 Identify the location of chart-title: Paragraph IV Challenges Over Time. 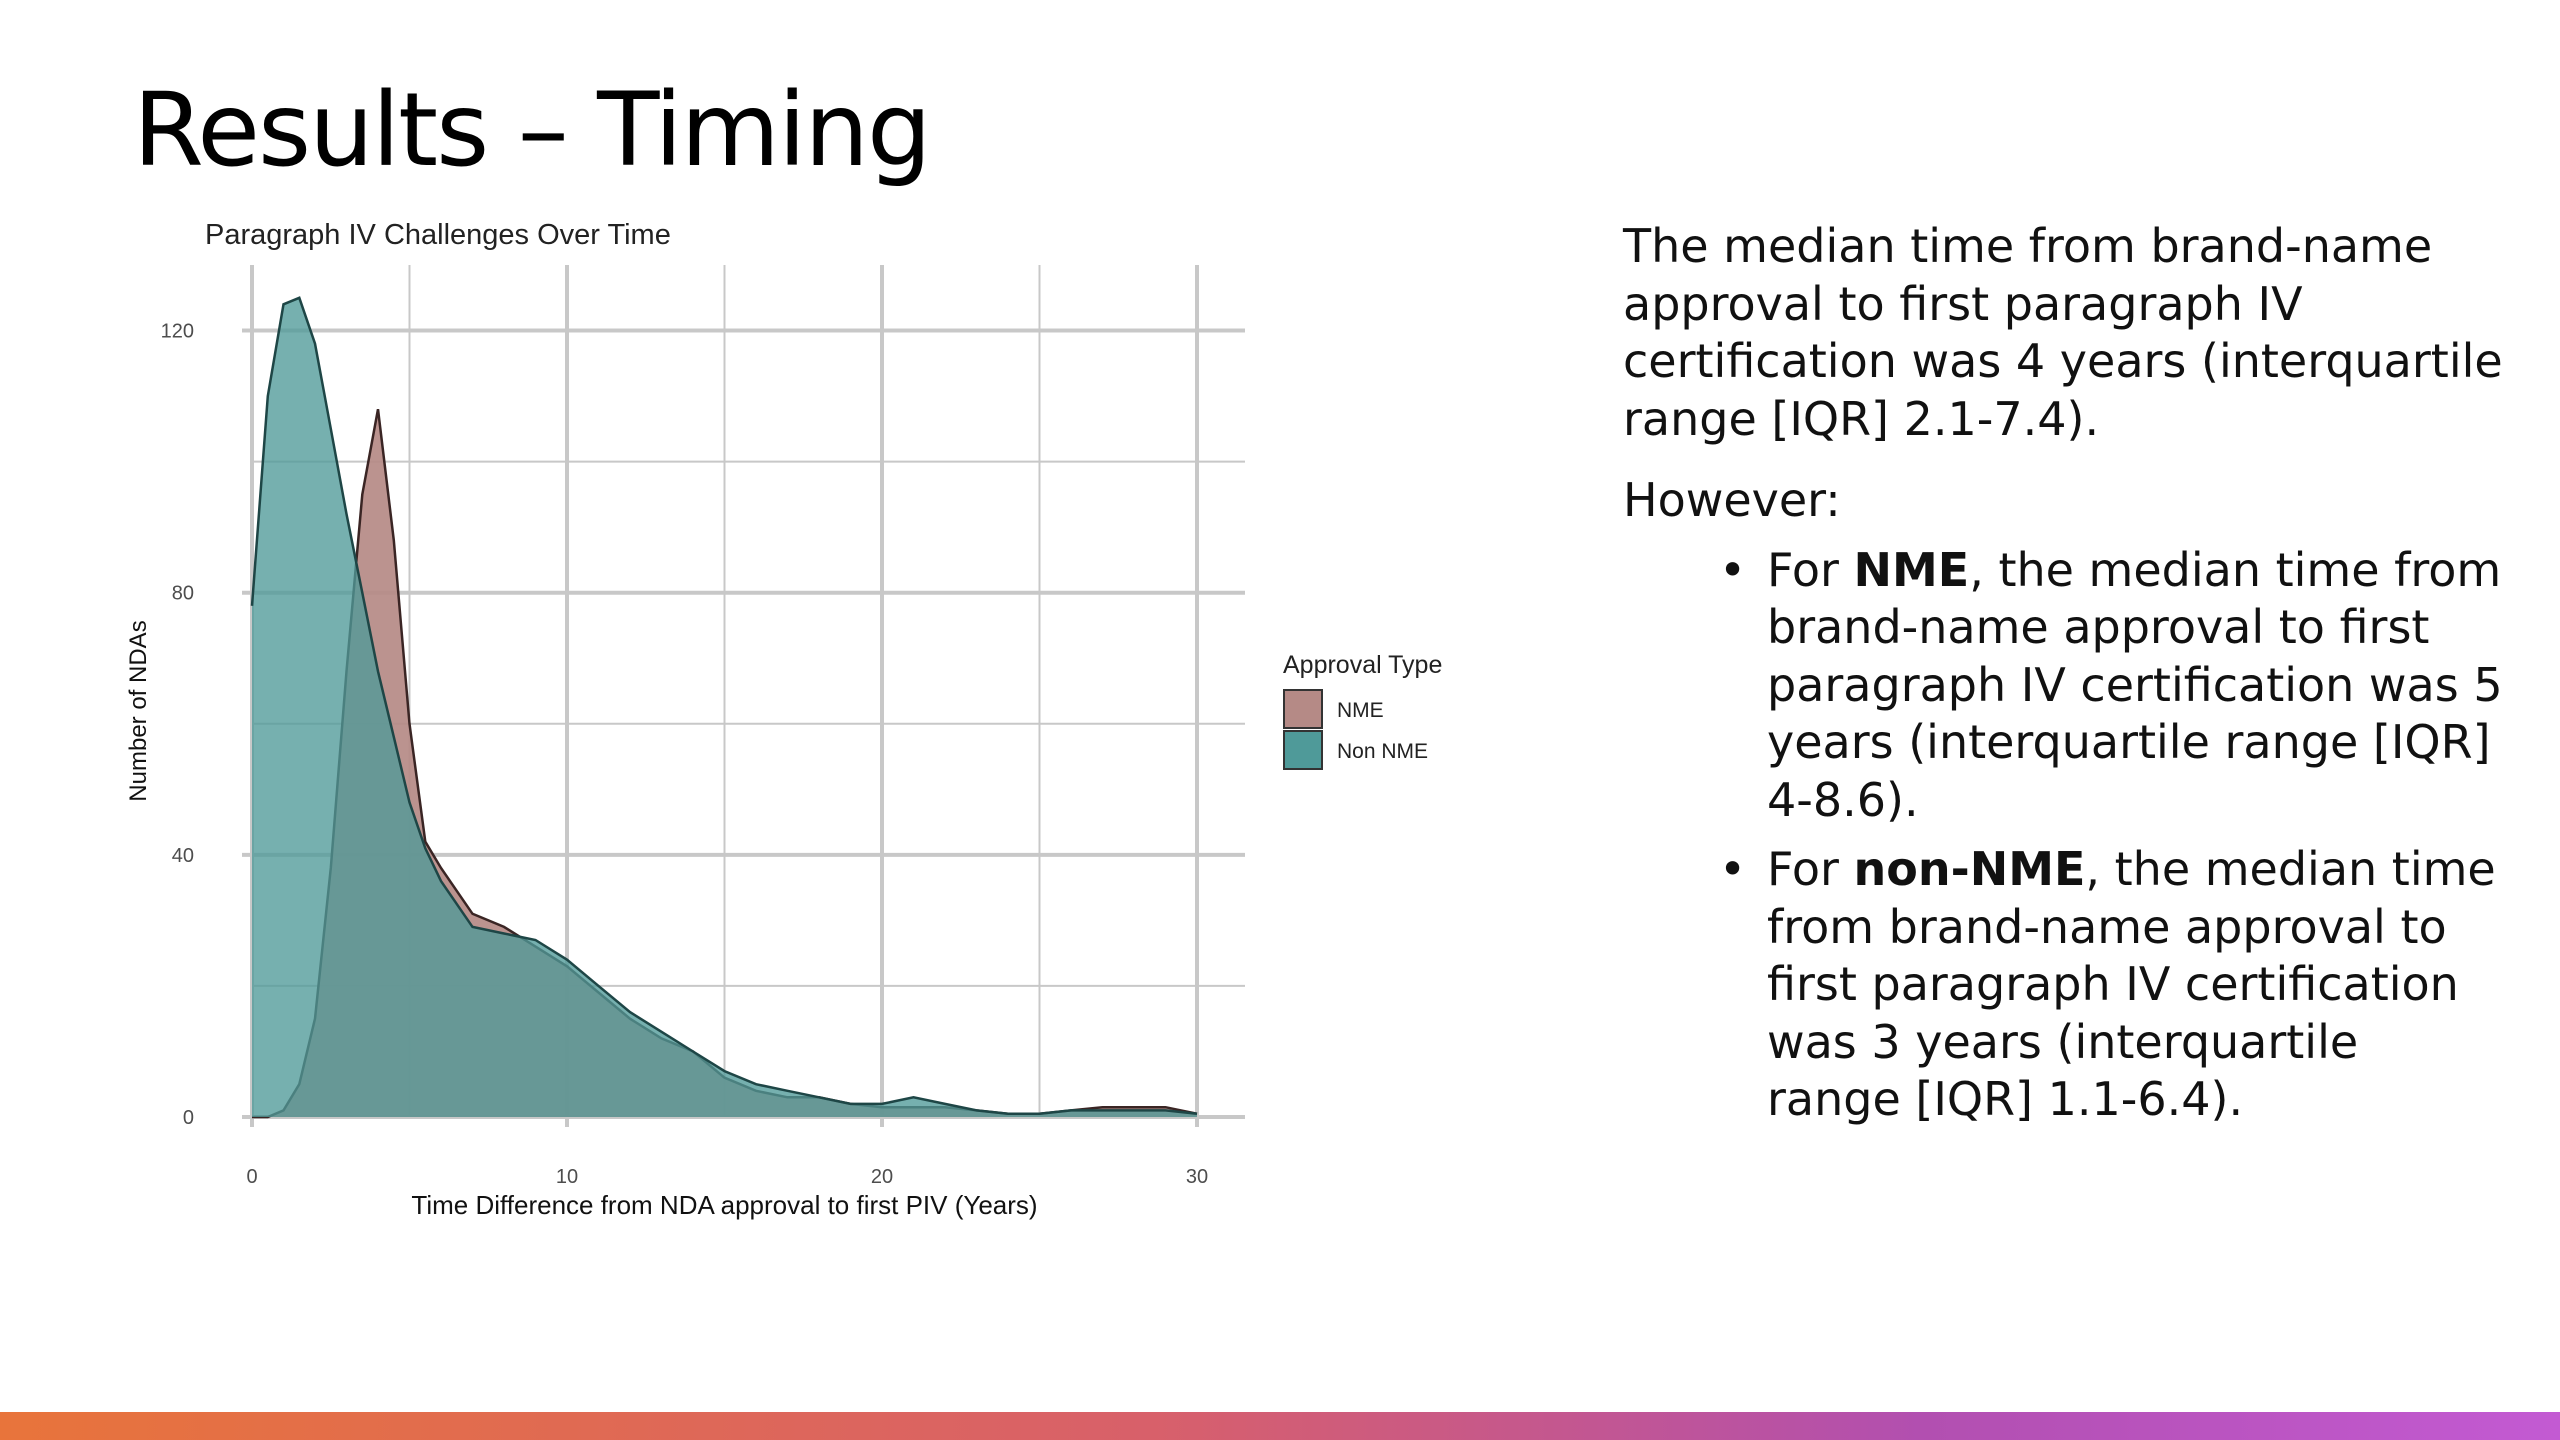
(438, 235).